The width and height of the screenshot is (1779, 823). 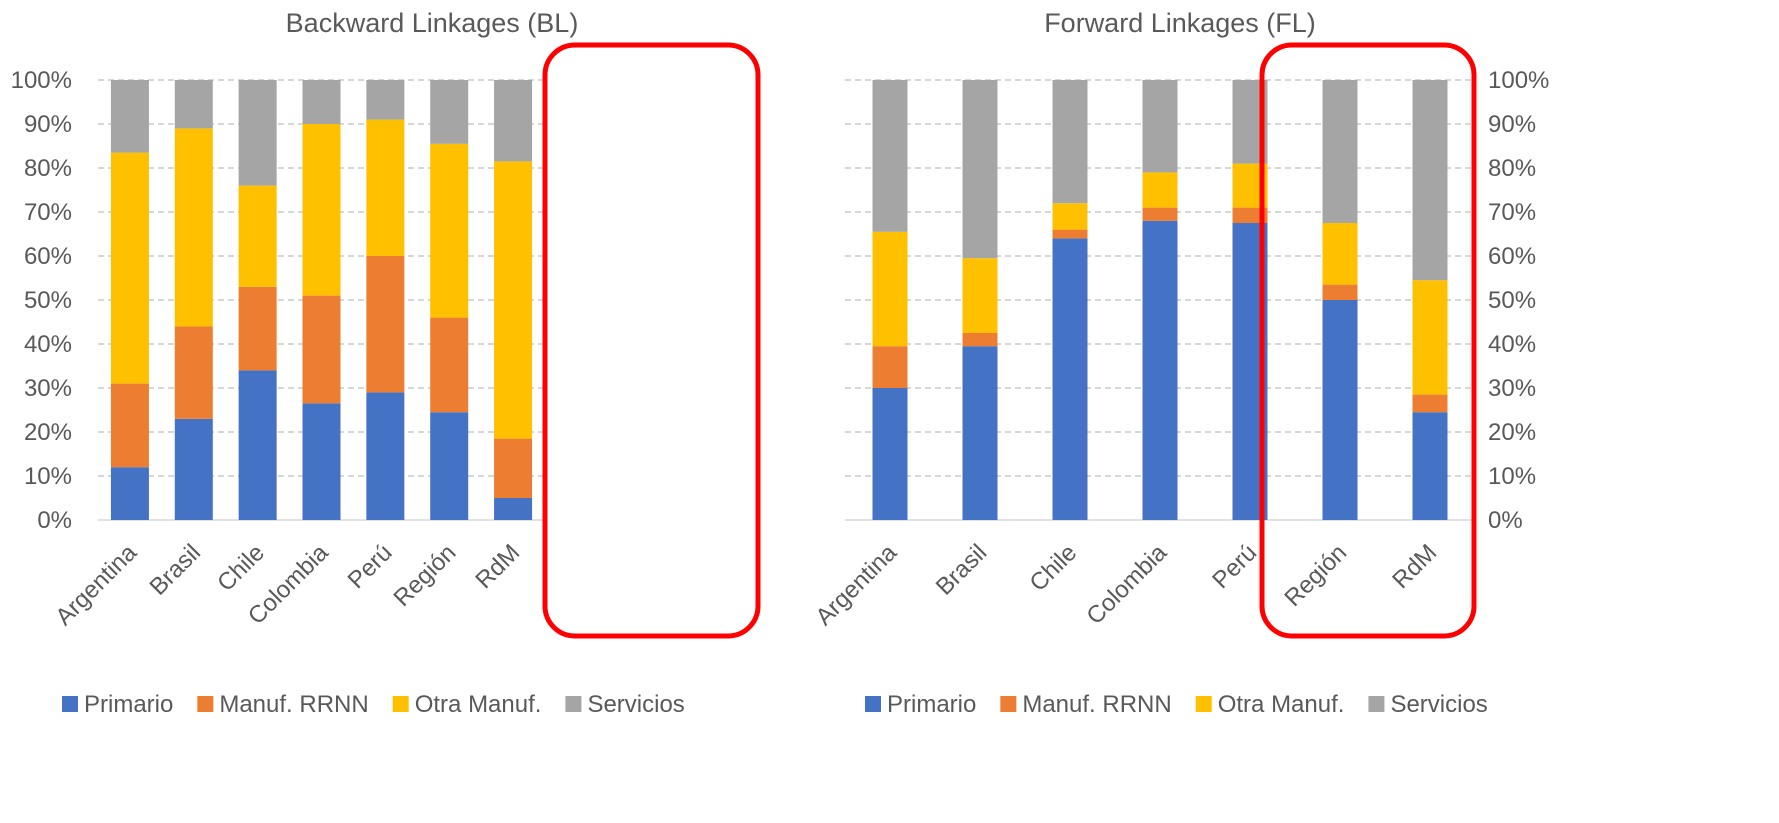 What do you see at coordinates (856, 585) in the screenshot?
I see `category-label: Argentina` at bounding box center [856, 585].